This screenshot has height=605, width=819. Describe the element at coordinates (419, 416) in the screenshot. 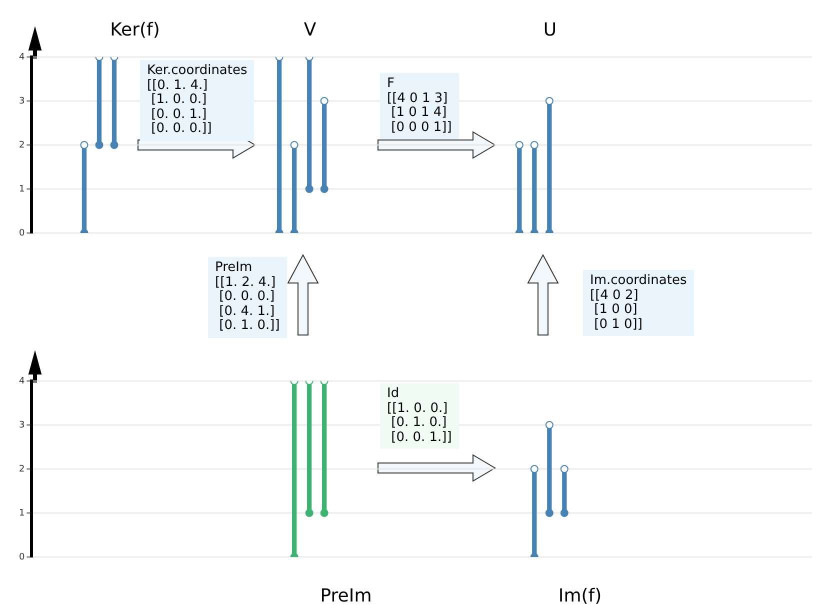

I see `annotation: Id [[1. 0. 0.] [0. 1. 0.] [0. 0. 1.]]` at that location.